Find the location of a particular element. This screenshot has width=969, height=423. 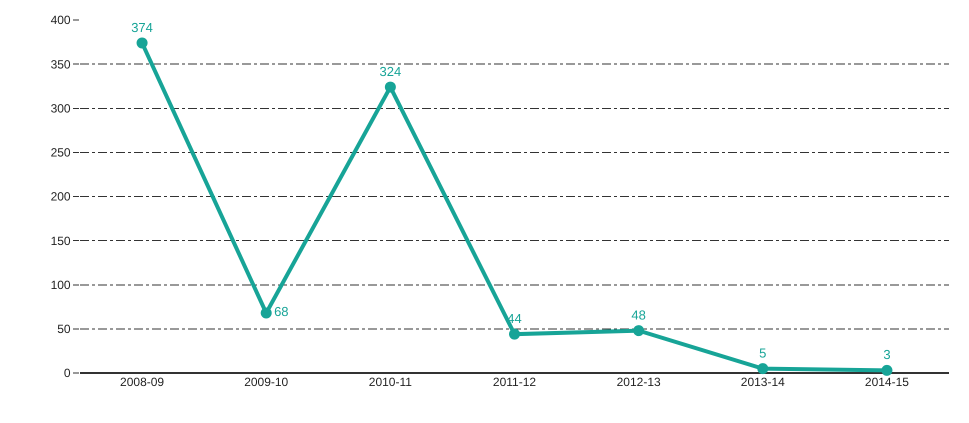

x-tick-label: 2012-13 is located at coordinates (638, 382).